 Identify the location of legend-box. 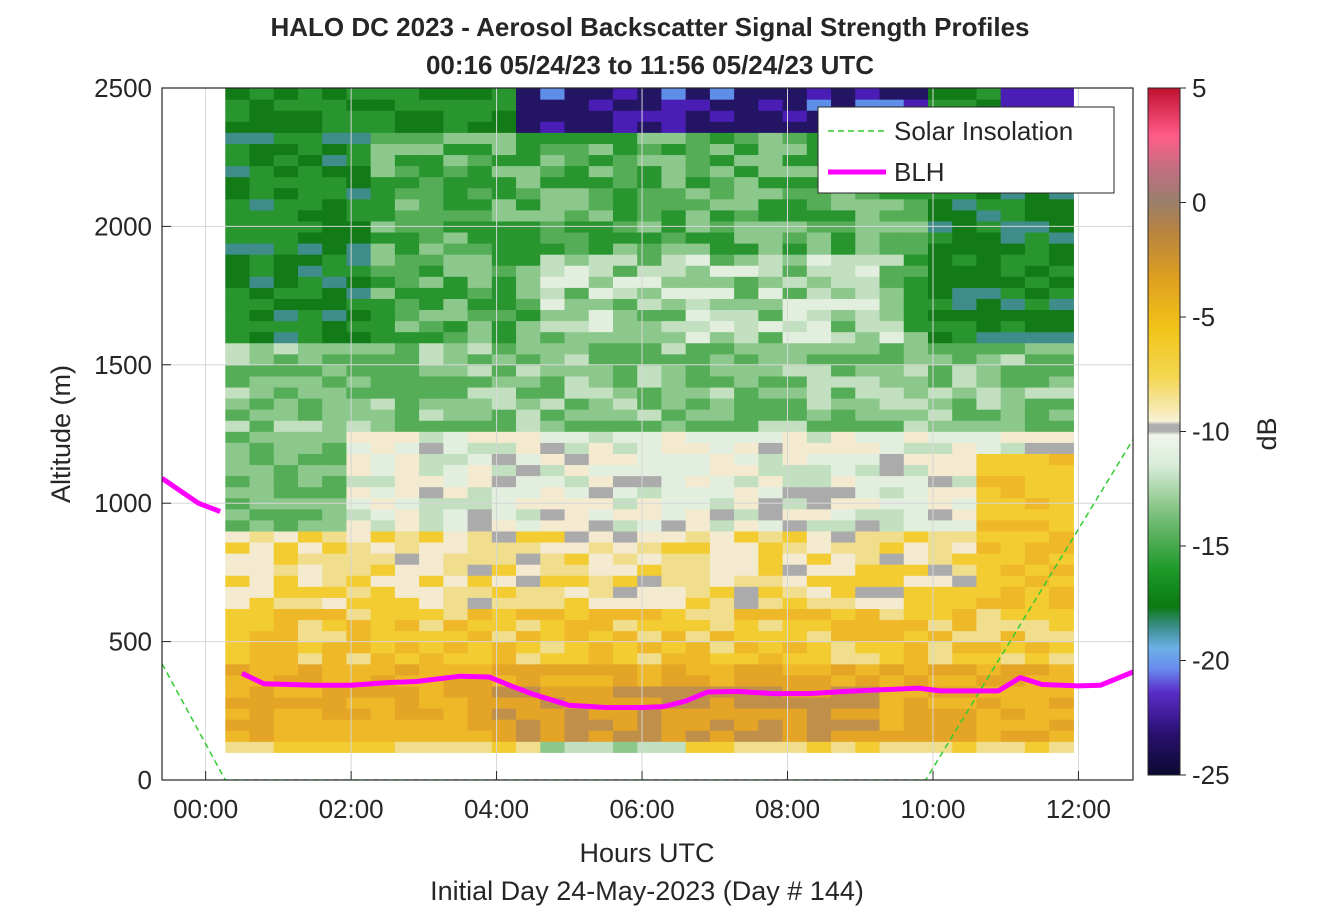
(966, 150).